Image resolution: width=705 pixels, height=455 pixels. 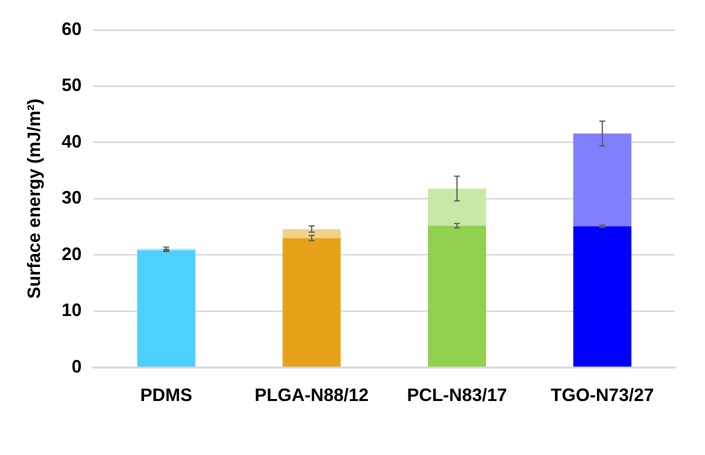 I want to click on y-tick-label: 20, so click(x=72, y=254).